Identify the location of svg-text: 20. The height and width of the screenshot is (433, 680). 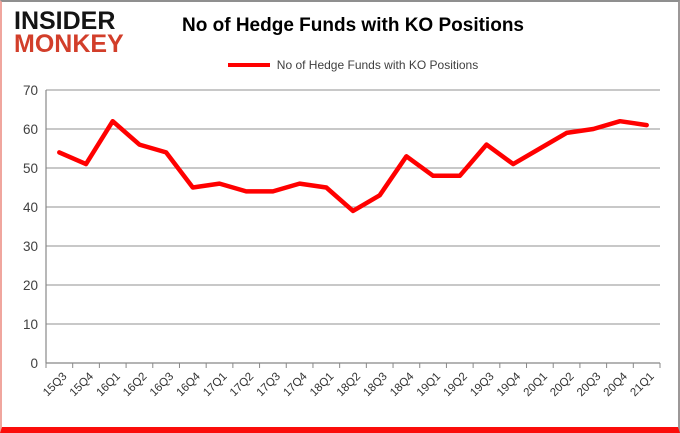
(30, 285).